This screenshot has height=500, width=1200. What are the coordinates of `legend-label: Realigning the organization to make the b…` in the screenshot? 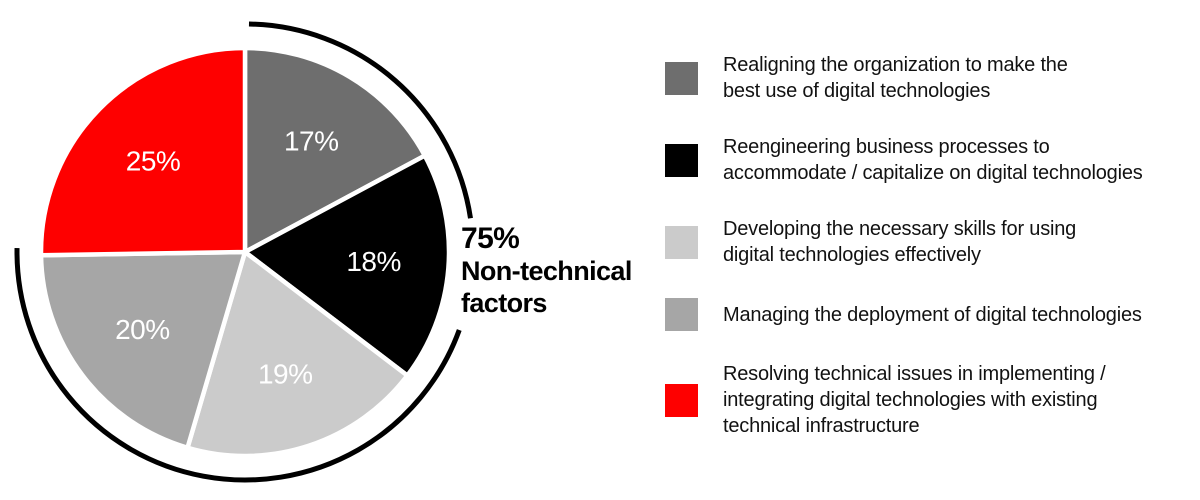 It's located at (895, 78).